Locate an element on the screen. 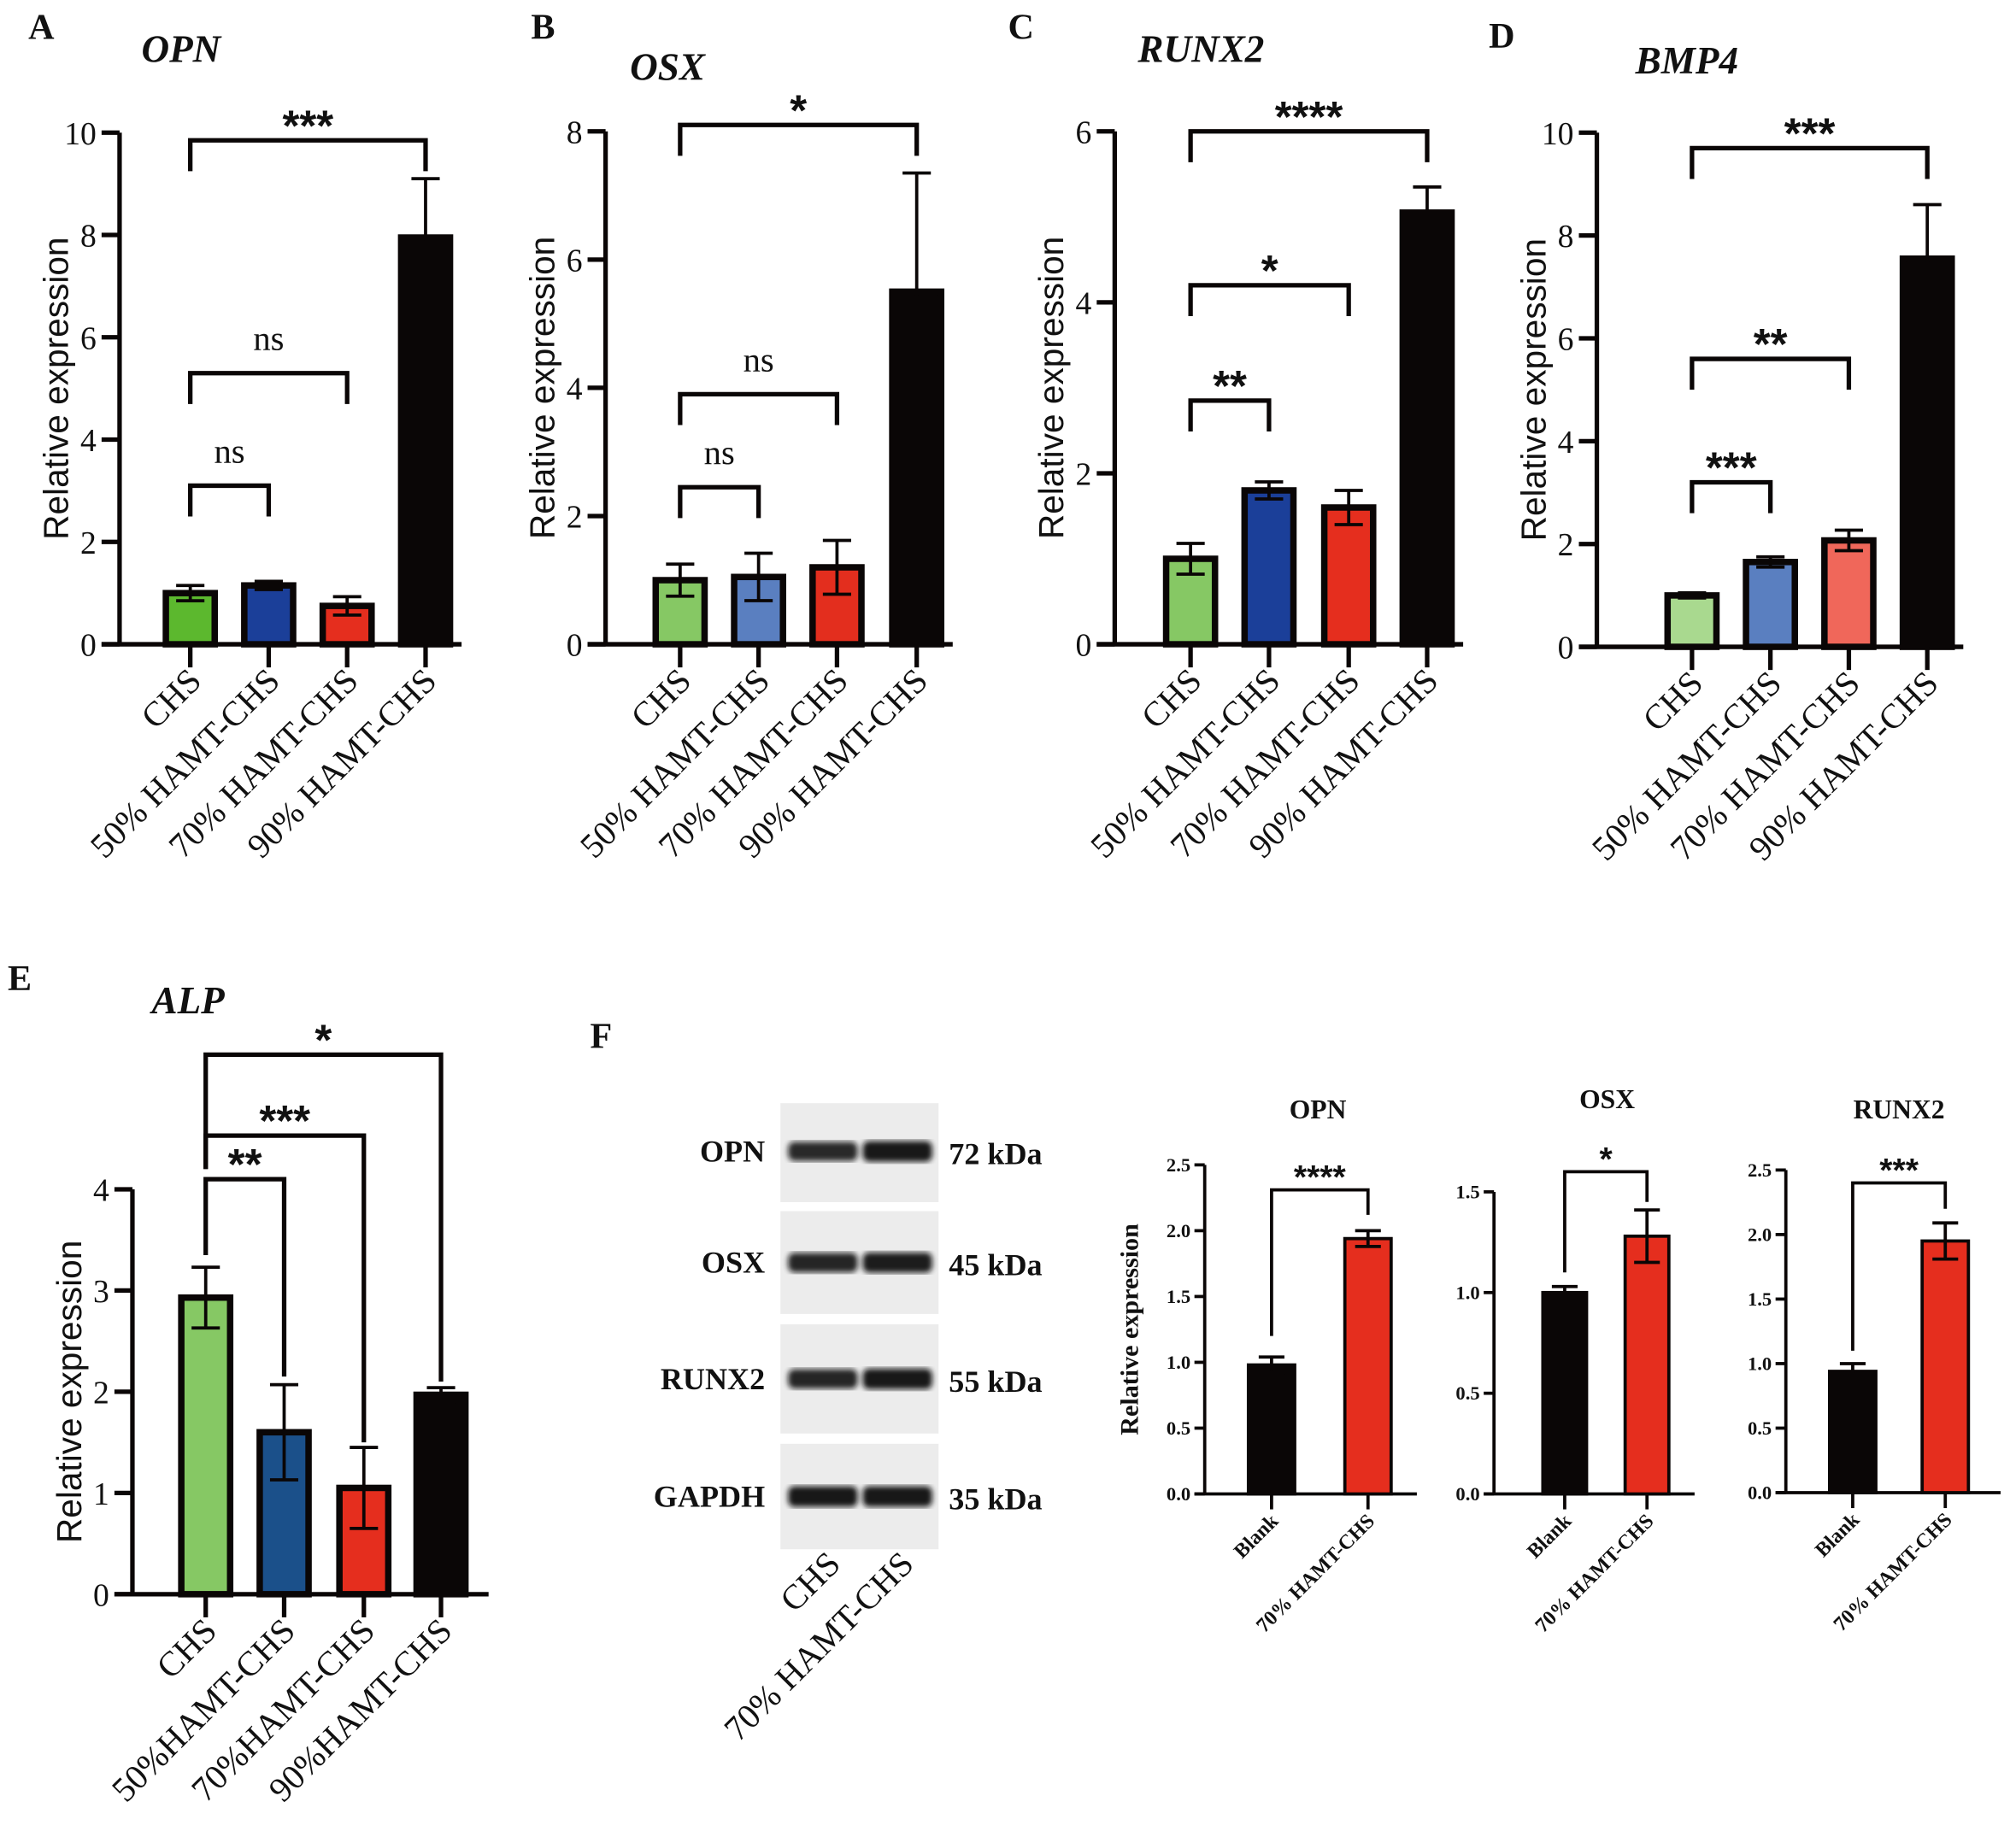 The image size is (2016, 1831). y-tick-label: 3 is located at coordinates (101, 1292).